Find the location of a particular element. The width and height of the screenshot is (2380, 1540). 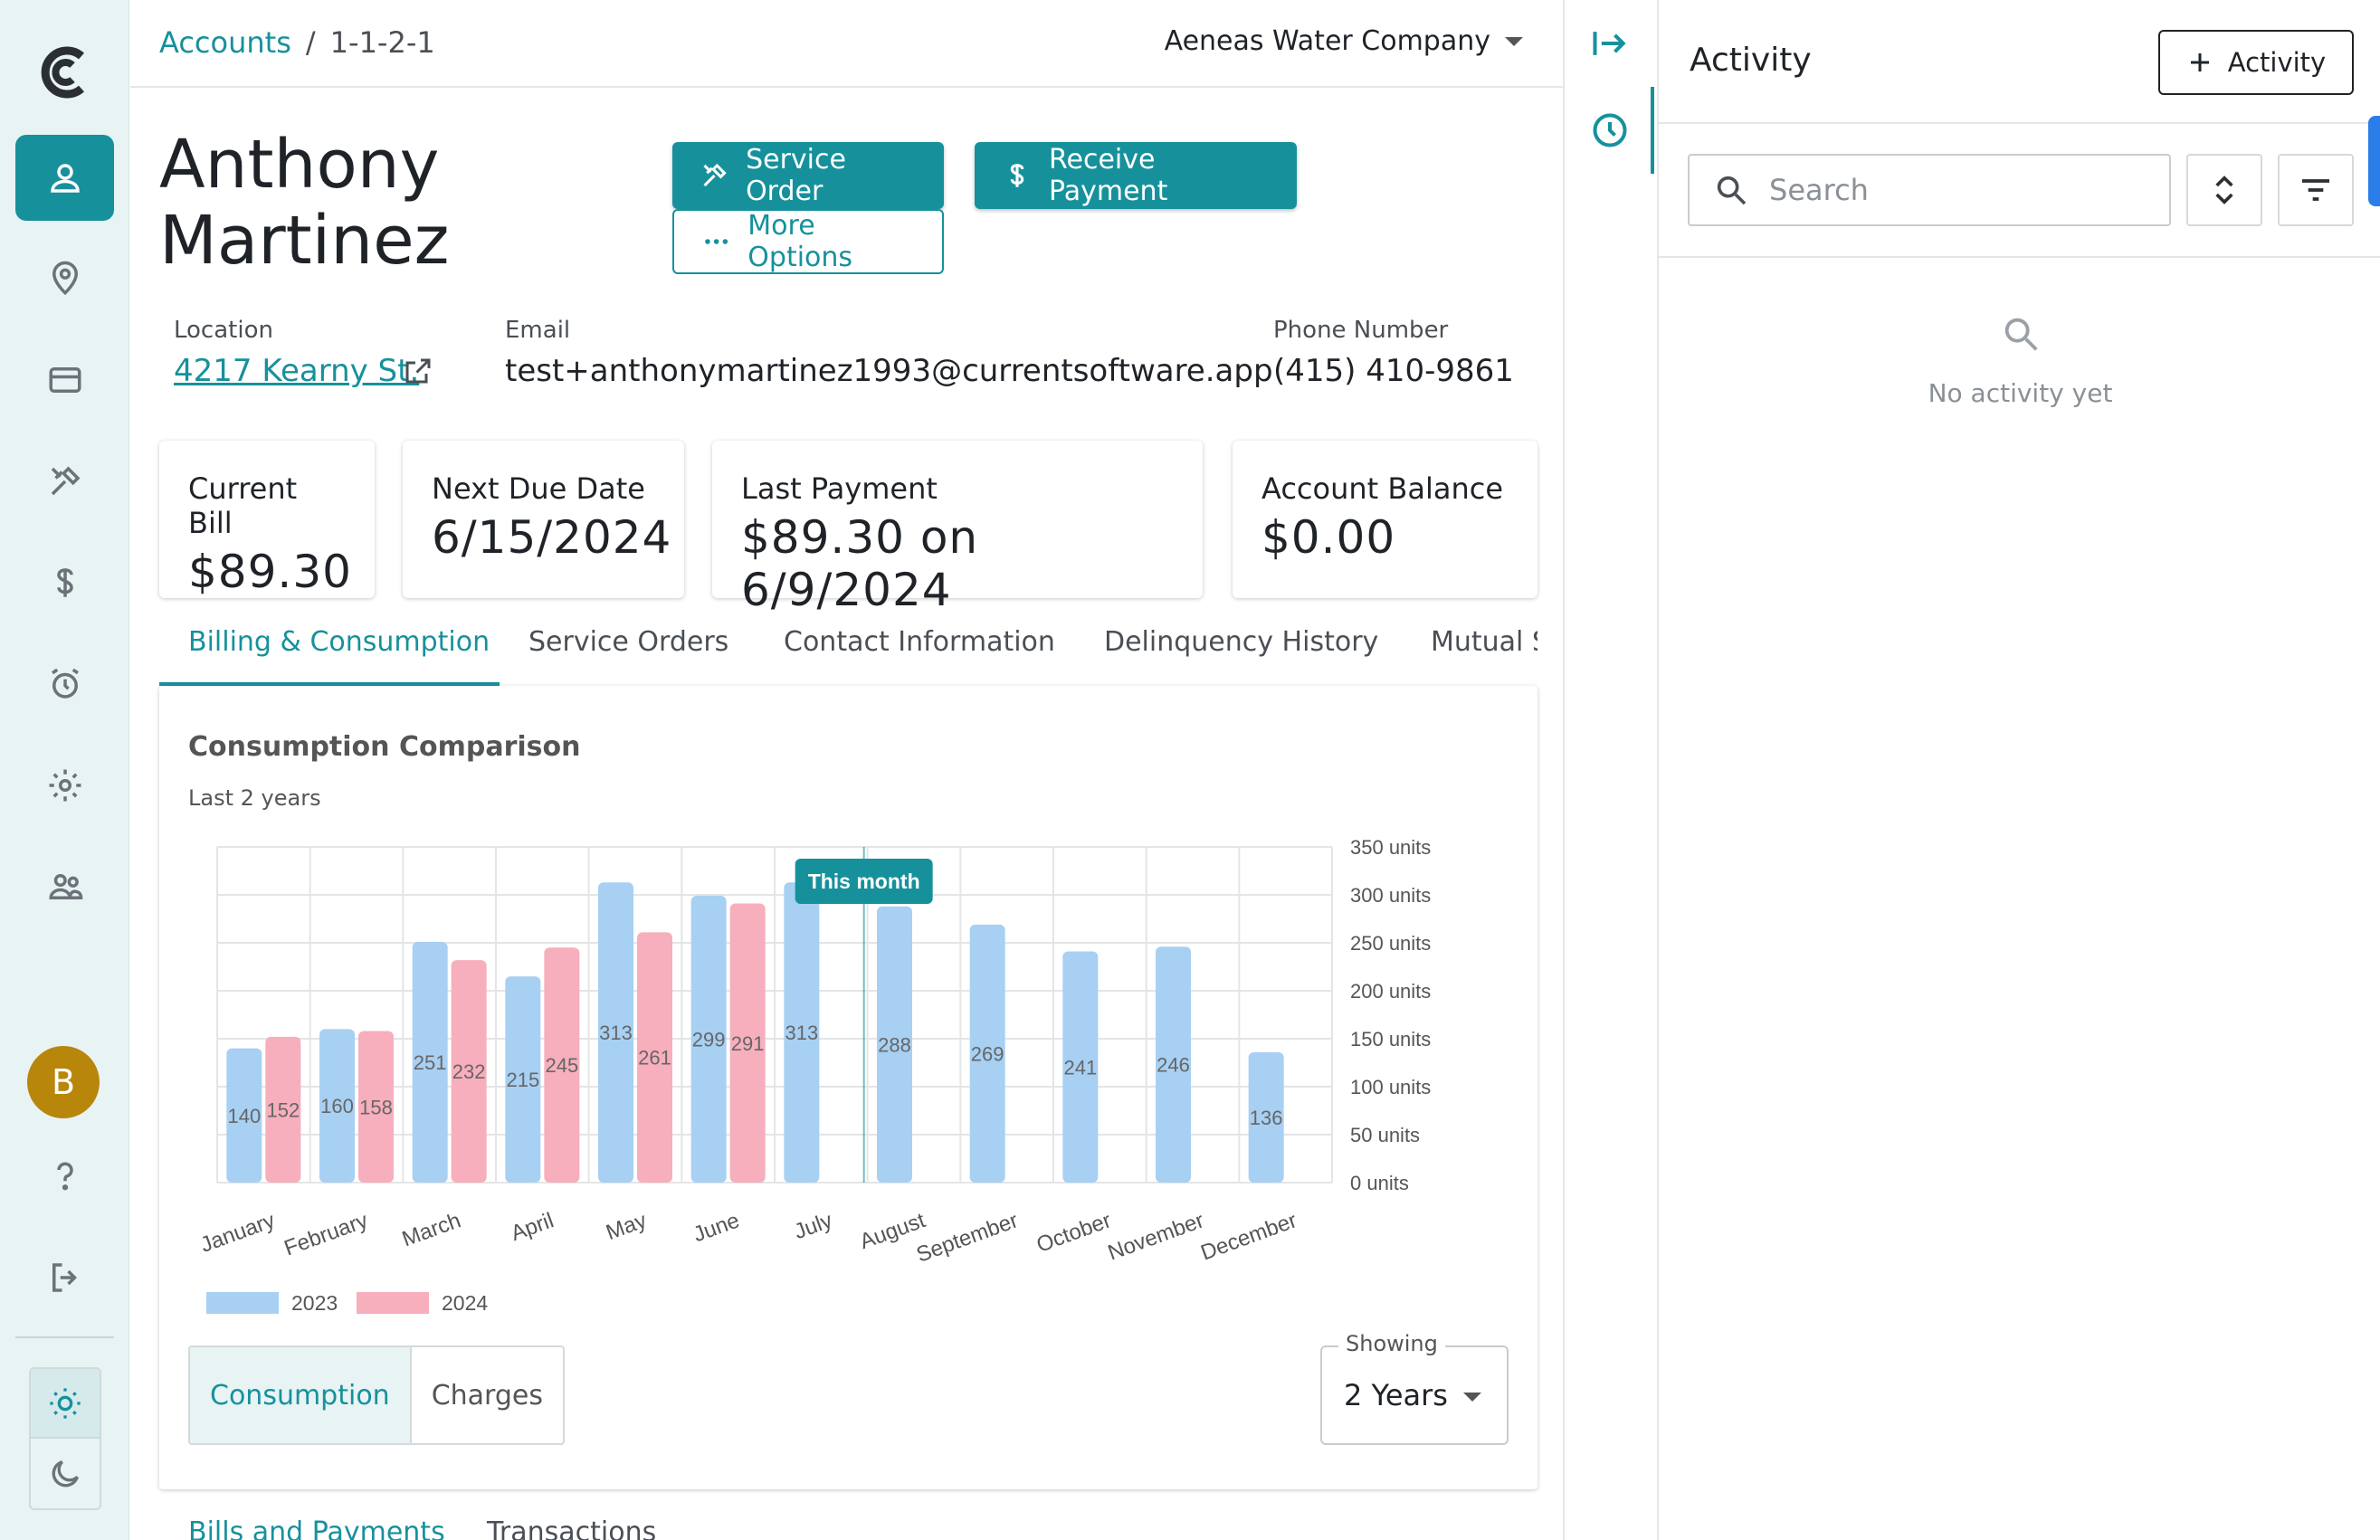

sort-button is located at coordinates (2224, 190).